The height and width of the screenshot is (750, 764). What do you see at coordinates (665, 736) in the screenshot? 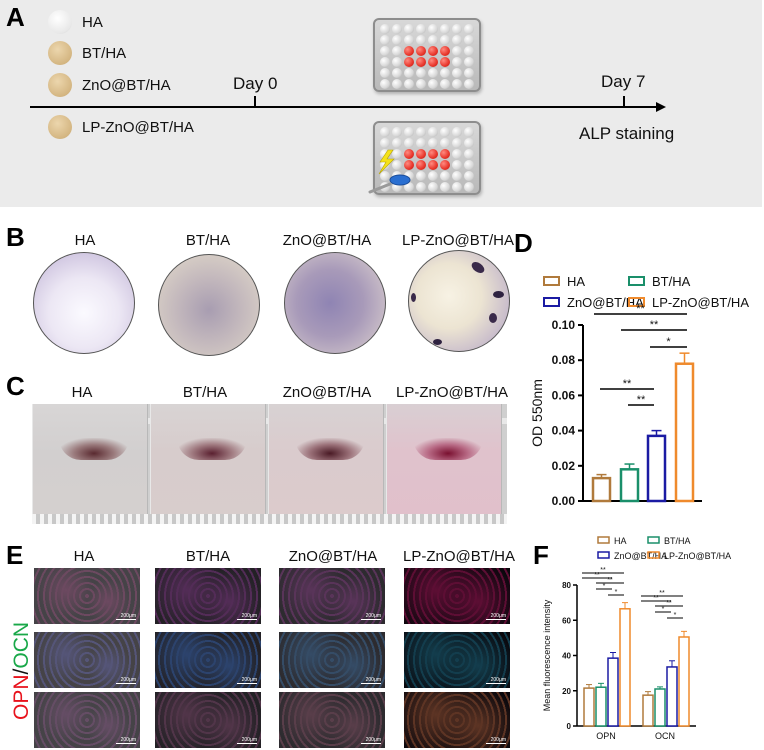
I see `x-tick-label: OCN` at bounding box center [665, 736].